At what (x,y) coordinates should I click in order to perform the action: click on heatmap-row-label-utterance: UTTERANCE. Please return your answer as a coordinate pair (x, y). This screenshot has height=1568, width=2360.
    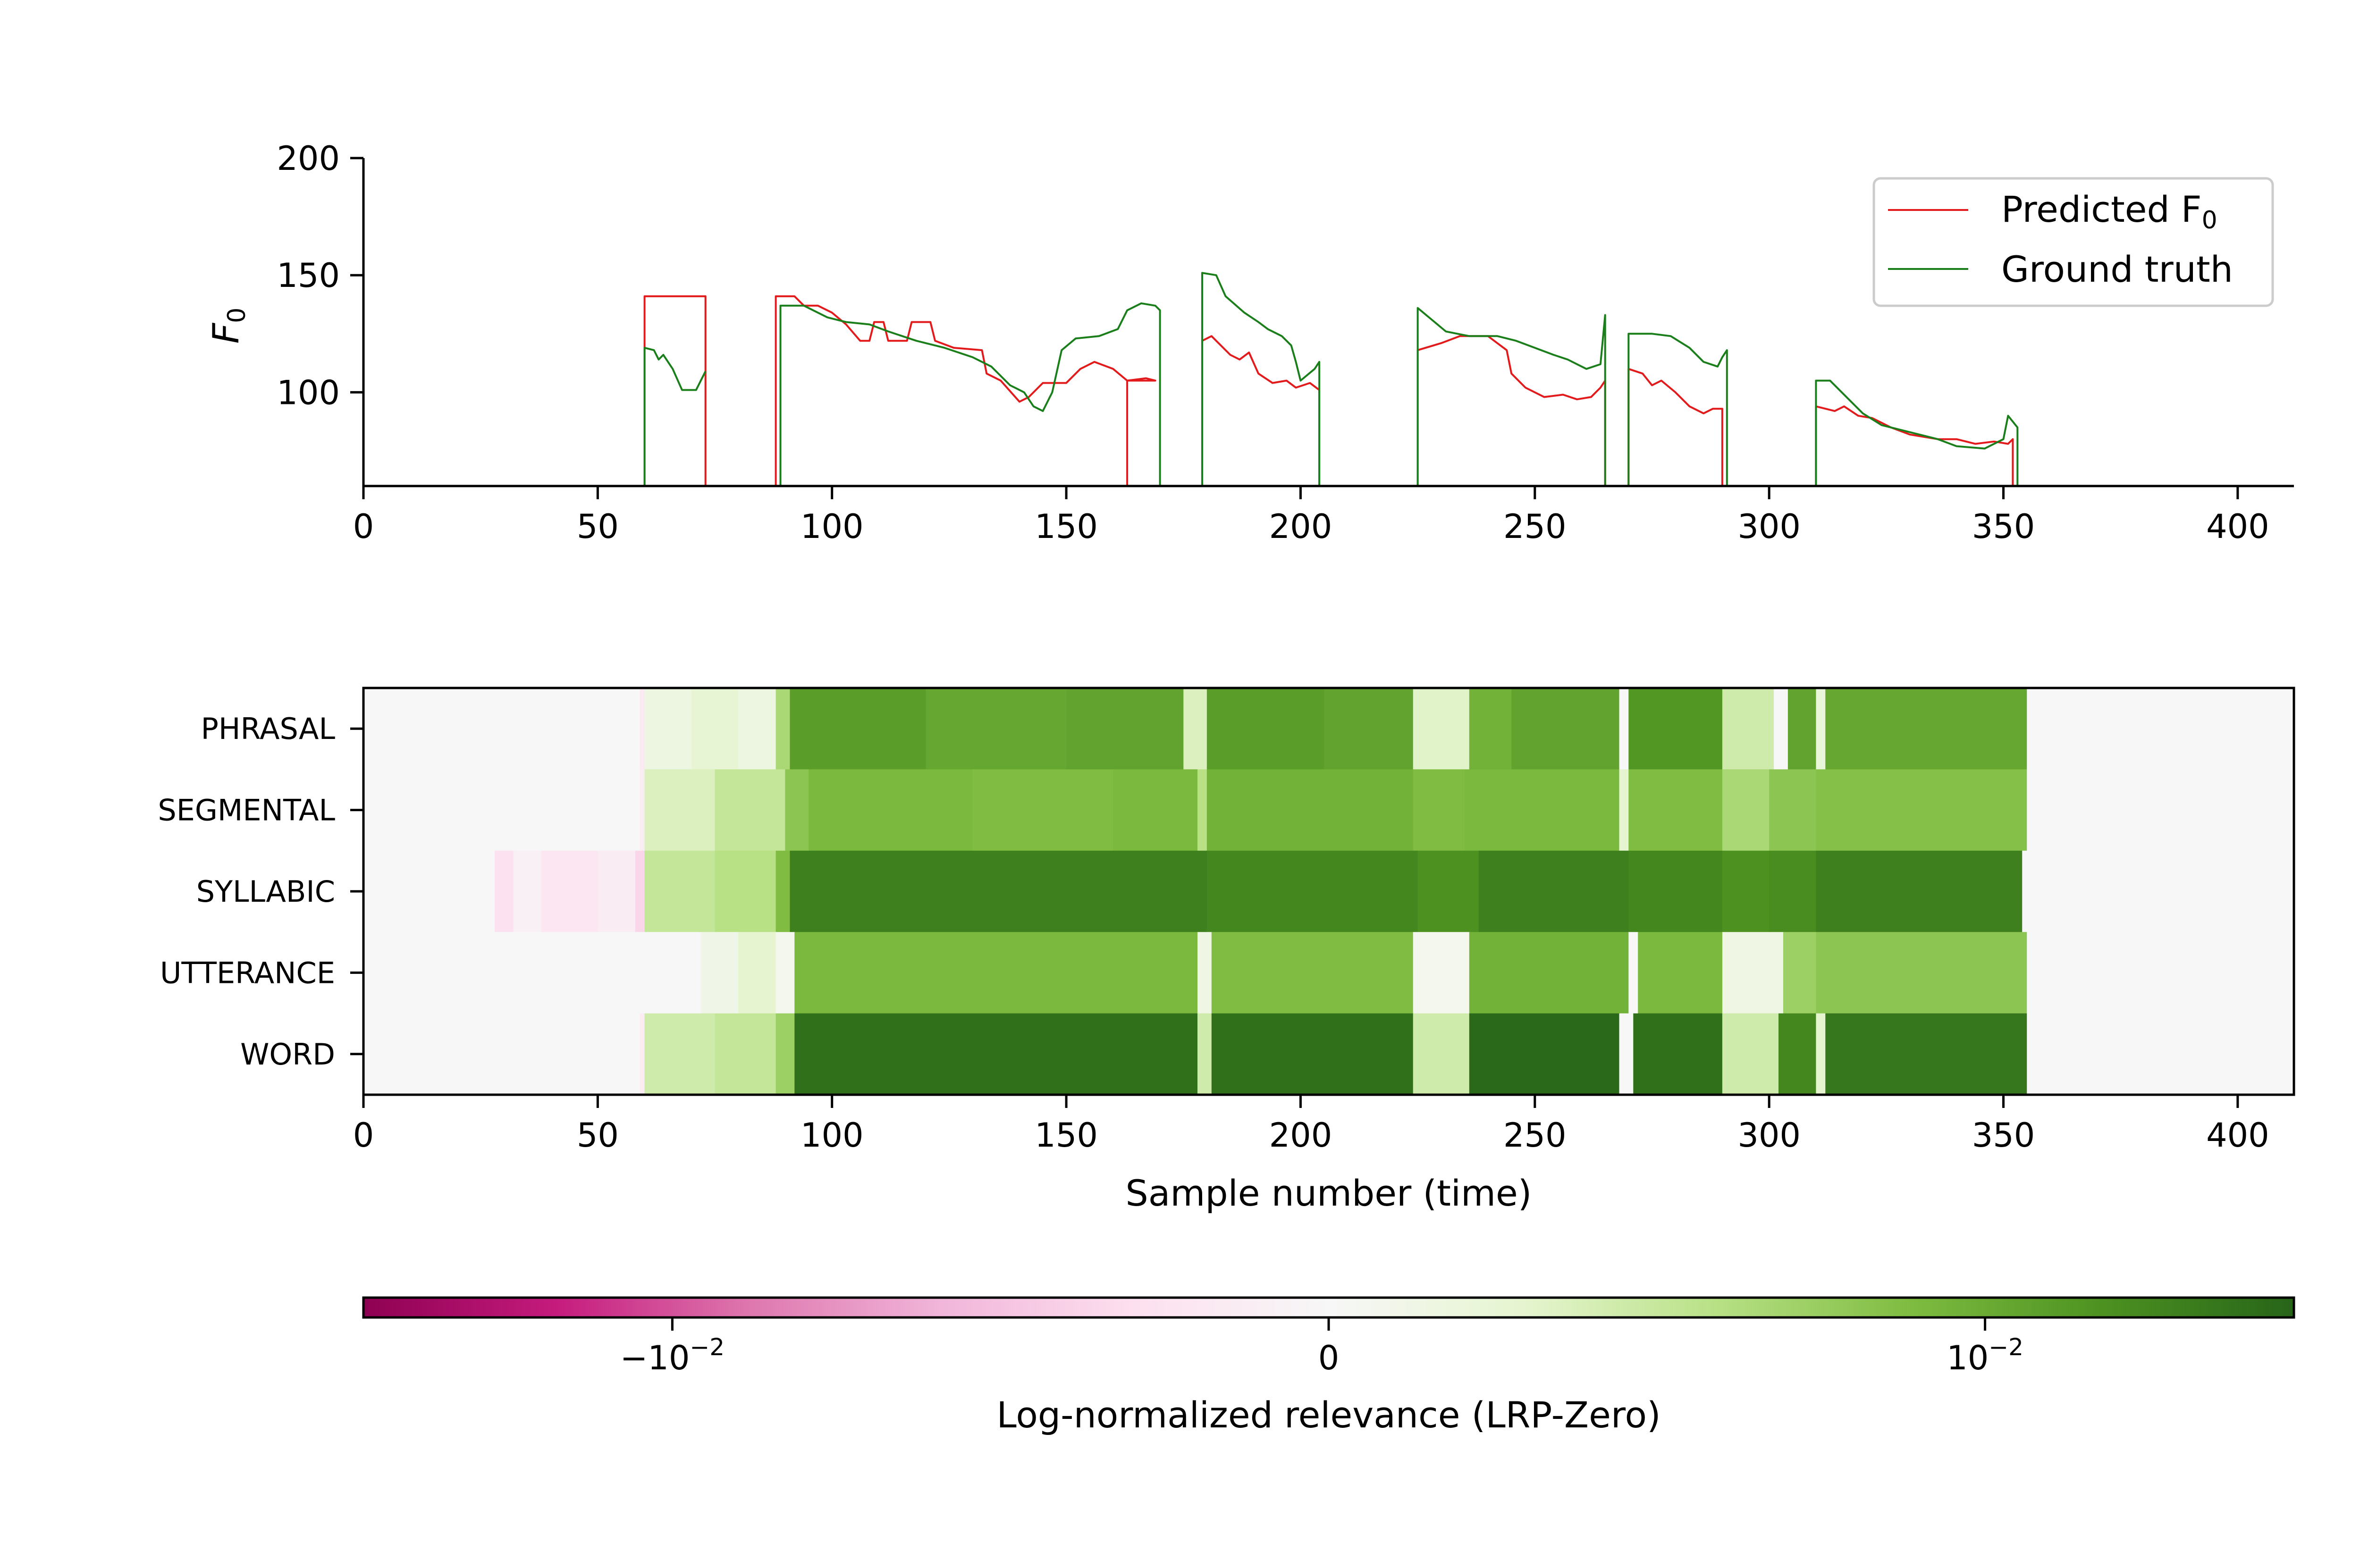
    Looking at the image, I should click on (247, 973).